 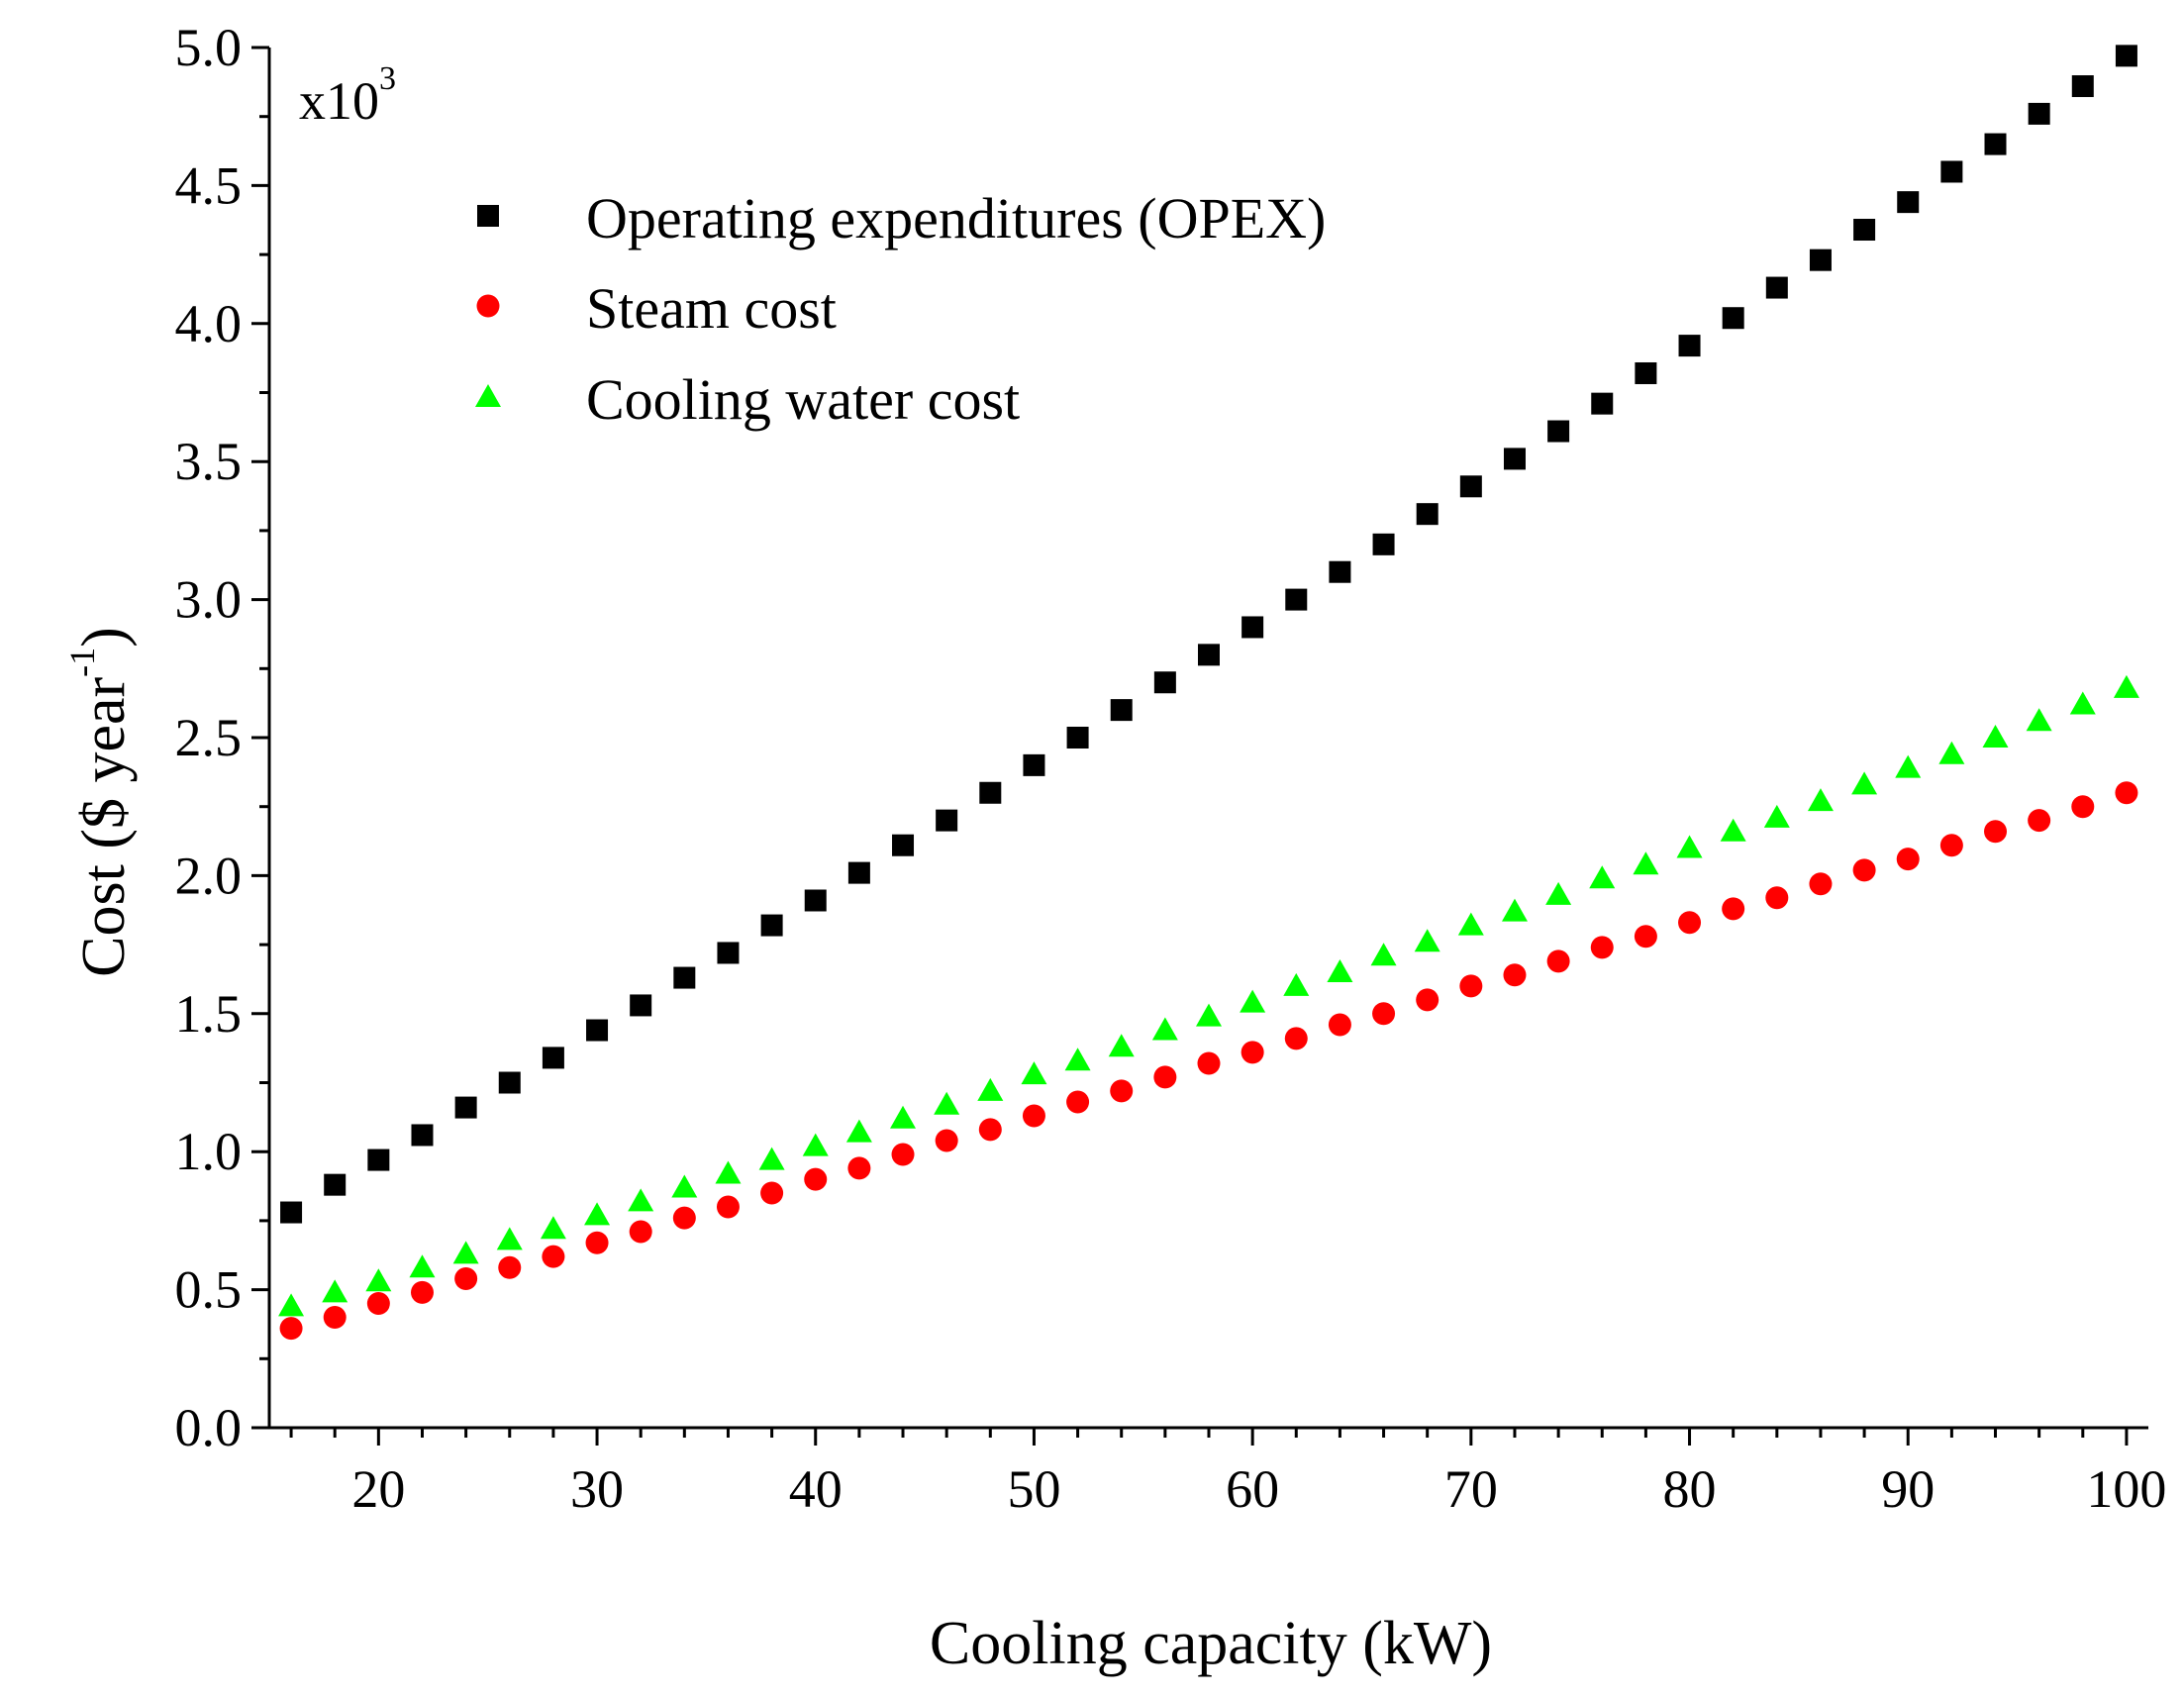 What do you see at coordinates (209, 1151) in the screenshot?
I see `y-tick-label: 1.0` at bounding box center [209, 1151].